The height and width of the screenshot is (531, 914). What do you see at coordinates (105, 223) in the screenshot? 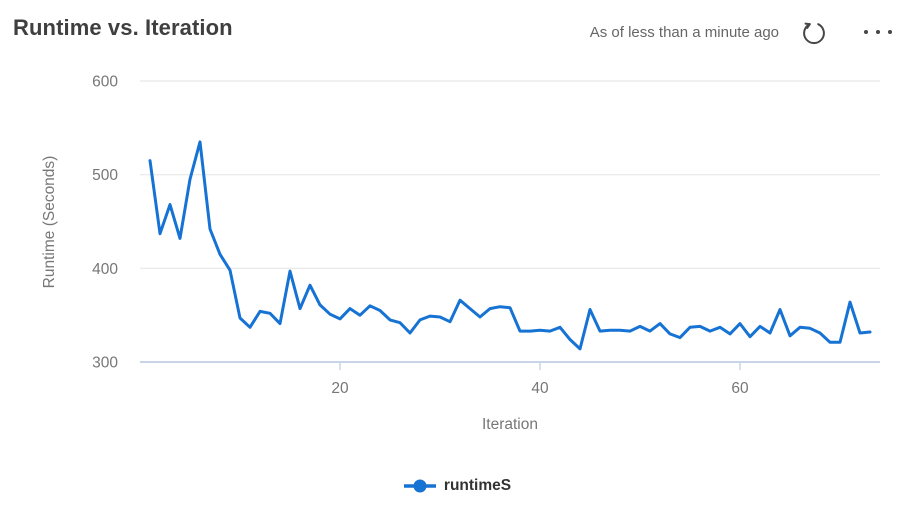
I see `y-tick-labels: 300 400 500 600` at bounding box center [105, 223].